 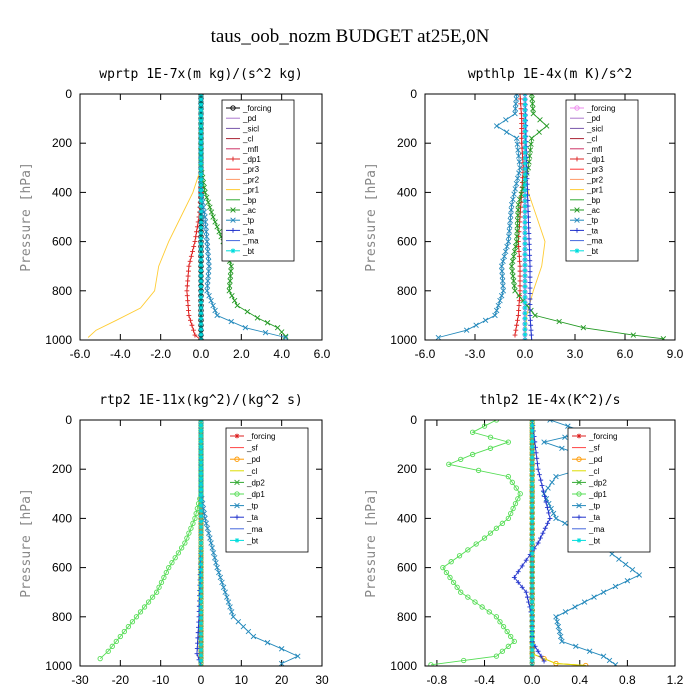 I want to click on legend-label: _ma, so click(x=596, y=529).